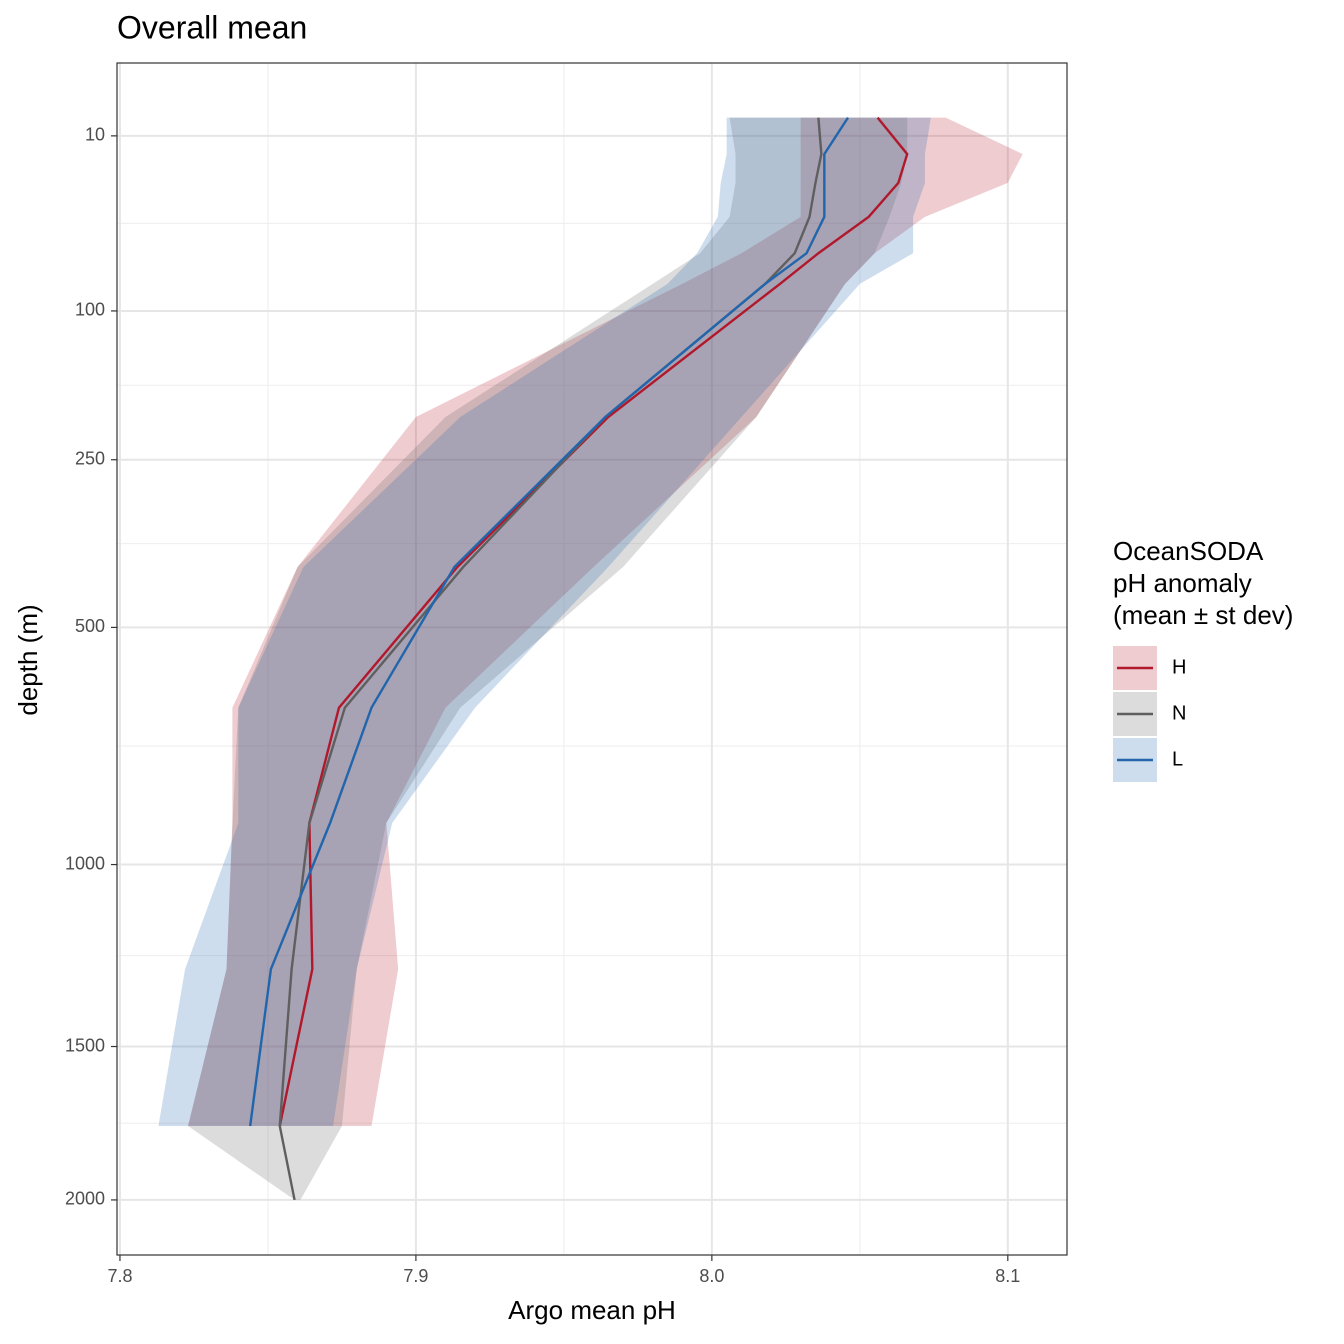 The width and height of the screenshot is (1344, 1344). I want to click on y-tick-label: 100, so click(90, 310).